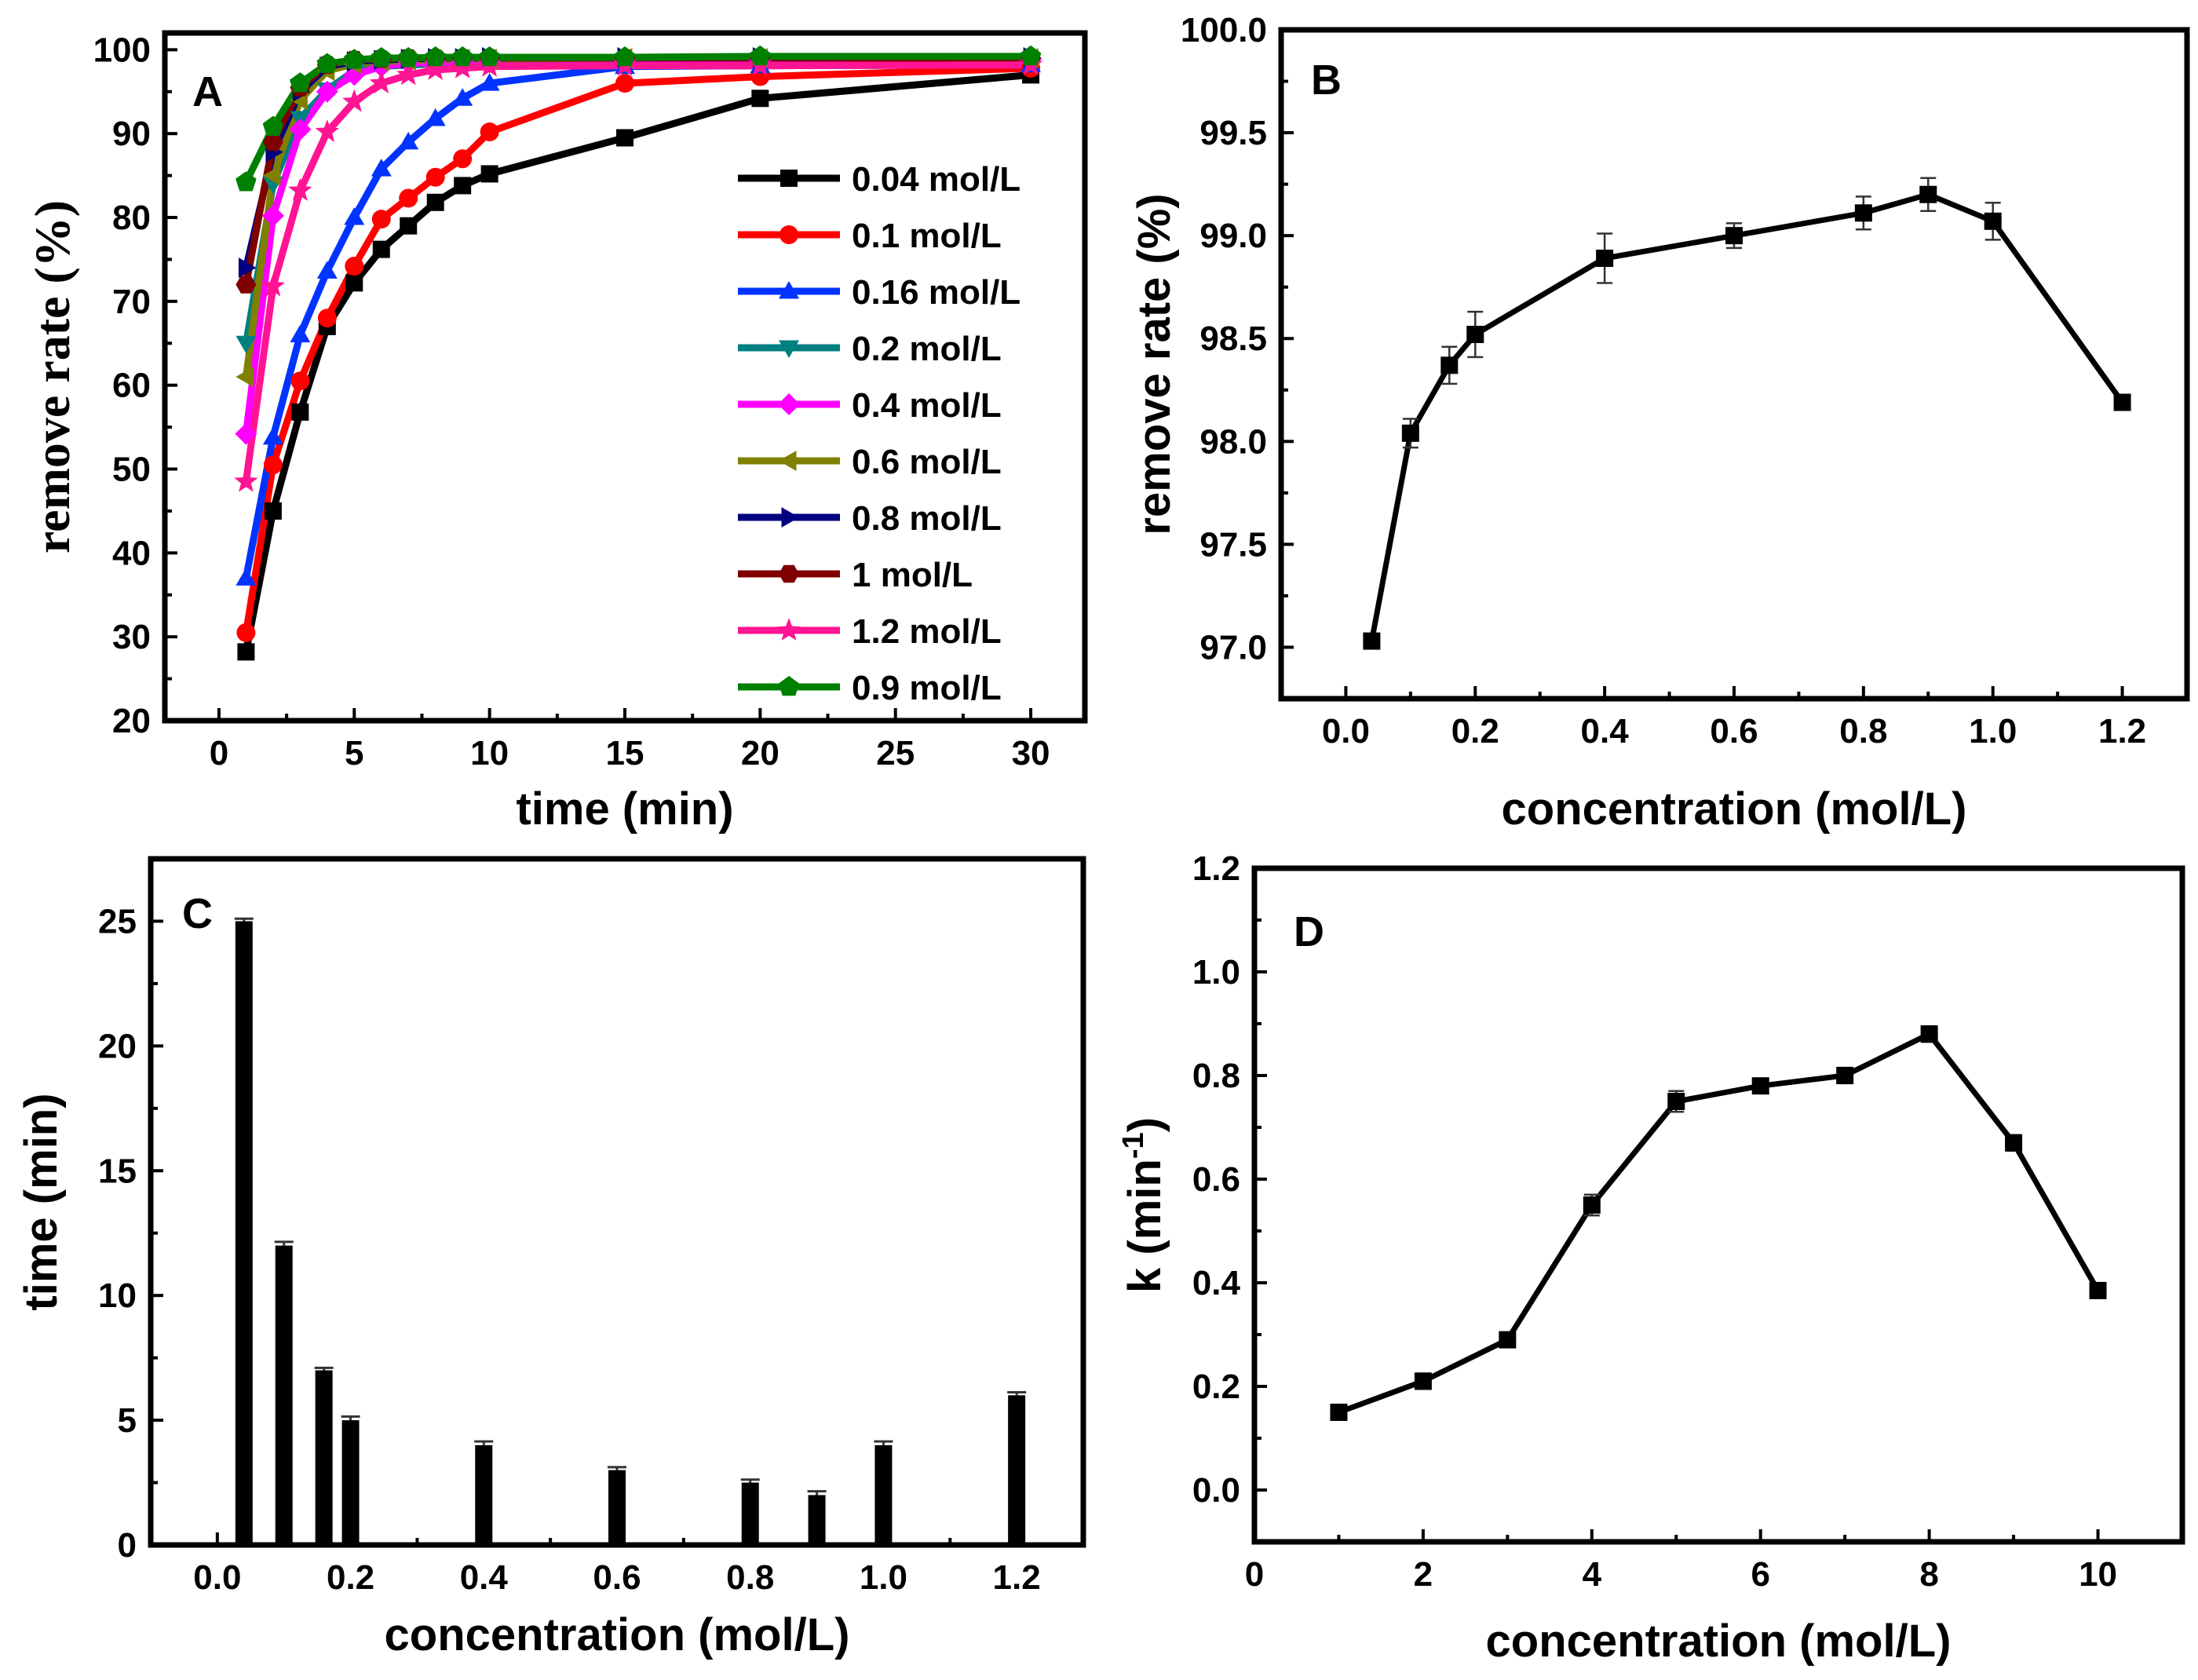 Image resolution: width=2198 pixels, height=1680 pixels. I want to click on x-tick-label-b: 0.2, so click(1475, 731).